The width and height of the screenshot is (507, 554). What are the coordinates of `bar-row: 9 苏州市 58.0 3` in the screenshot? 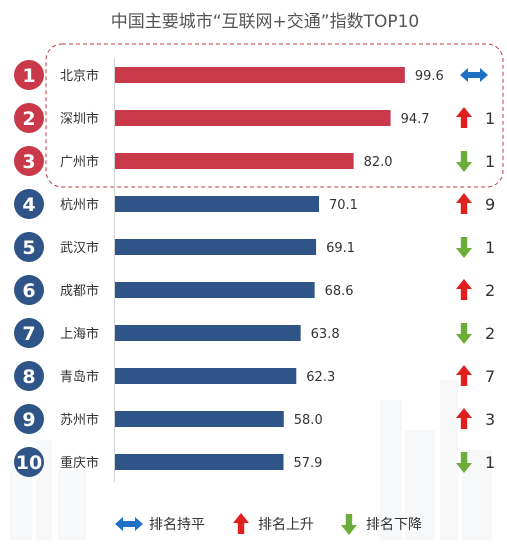 It's located at (254, 419).